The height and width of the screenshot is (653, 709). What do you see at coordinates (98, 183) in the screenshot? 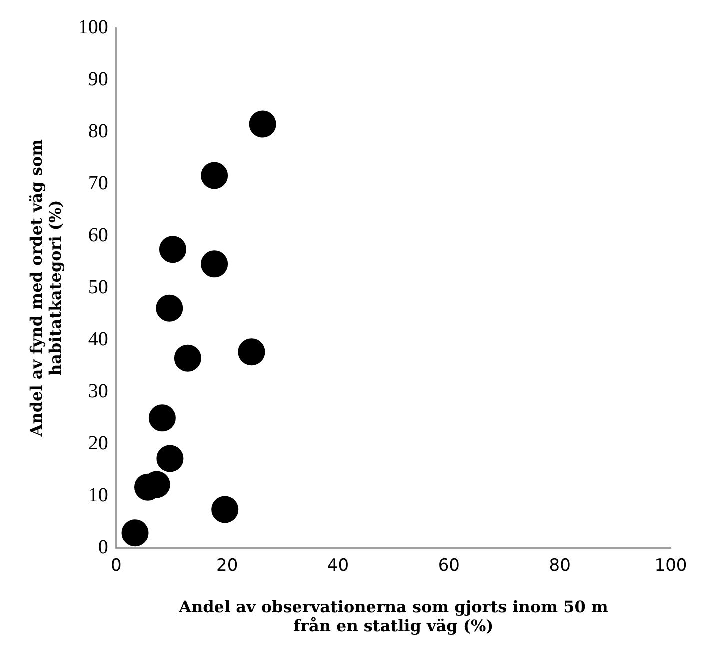
I see `y-tick-label: 70` at bounding box center [98, 183].